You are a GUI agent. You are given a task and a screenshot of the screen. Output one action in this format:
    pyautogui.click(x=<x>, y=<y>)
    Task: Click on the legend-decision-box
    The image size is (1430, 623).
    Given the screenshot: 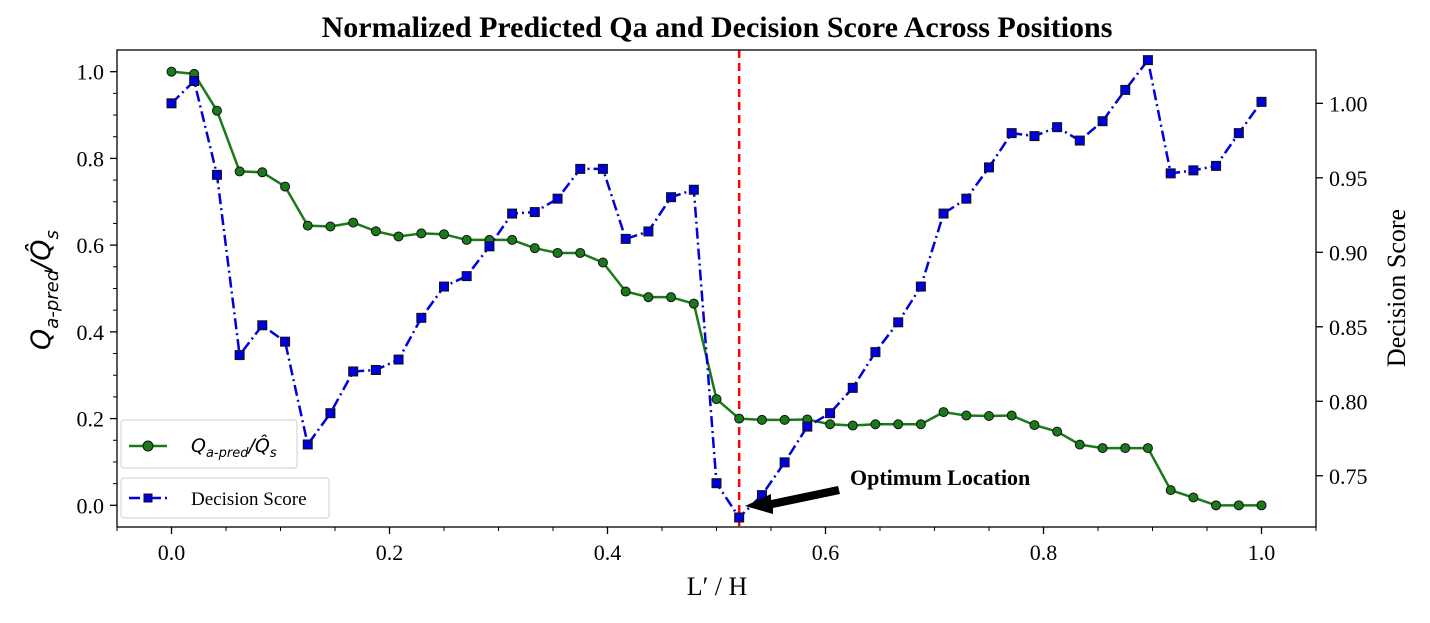 What is the action you would take?
    pyautogui.click(x=225, y=498)
    